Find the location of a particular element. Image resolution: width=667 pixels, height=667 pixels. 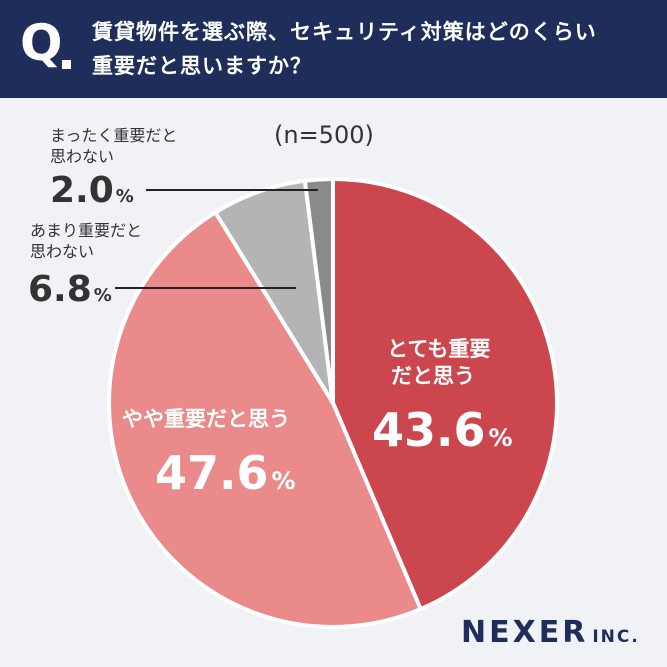

slice-value-very-unit: % is located at coordinates (500, 438).